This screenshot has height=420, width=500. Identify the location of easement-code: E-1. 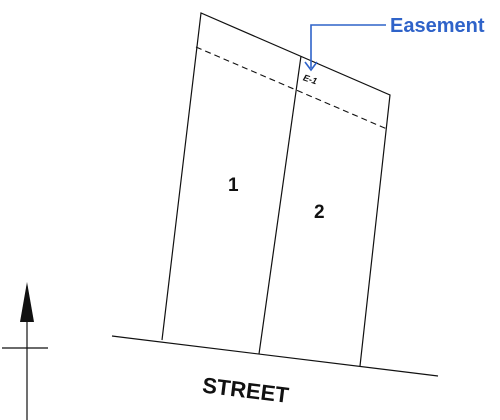
(310, 79).